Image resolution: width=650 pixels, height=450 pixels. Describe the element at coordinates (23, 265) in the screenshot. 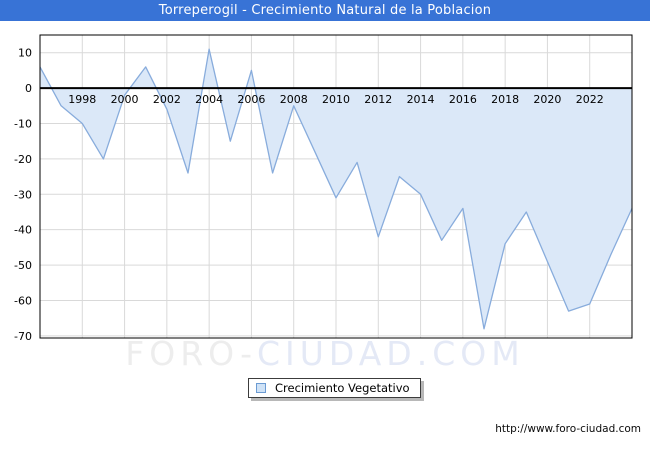

I see `y-tick-label: -50` at that location.